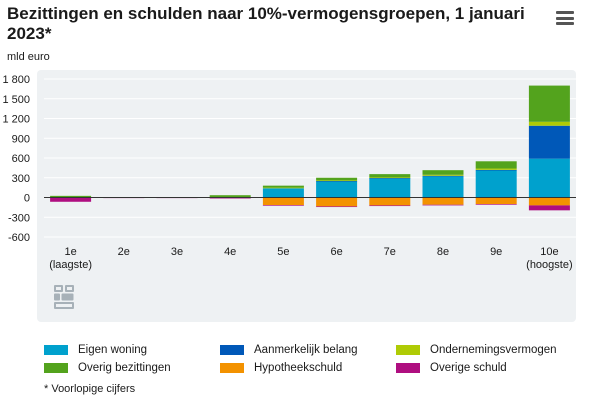  I want to click on x-tick-label: 8e, so click(443, 252).